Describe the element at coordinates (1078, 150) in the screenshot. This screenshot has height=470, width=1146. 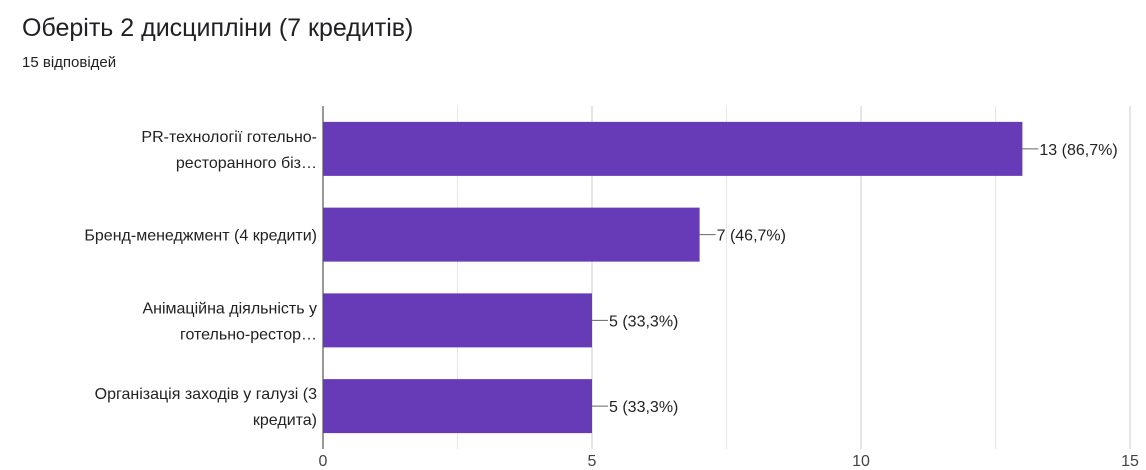
I see `data-label: 13 (86,7%)` at that location.